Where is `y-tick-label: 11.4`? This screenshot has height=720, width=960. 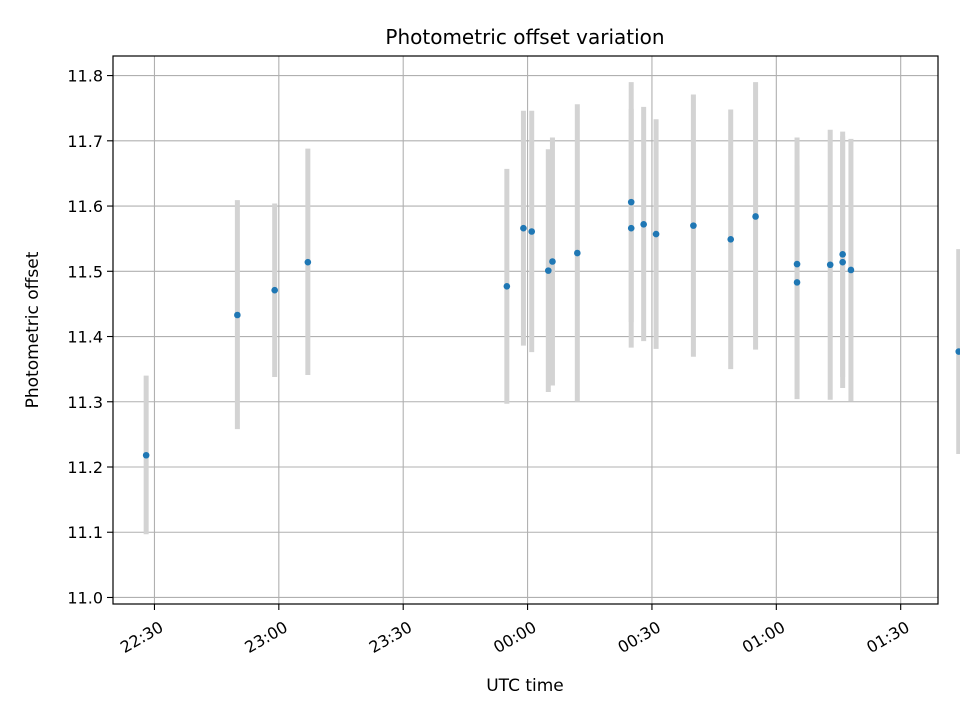 y-tick-label: 11.4 is located at coordinates (85, 337).